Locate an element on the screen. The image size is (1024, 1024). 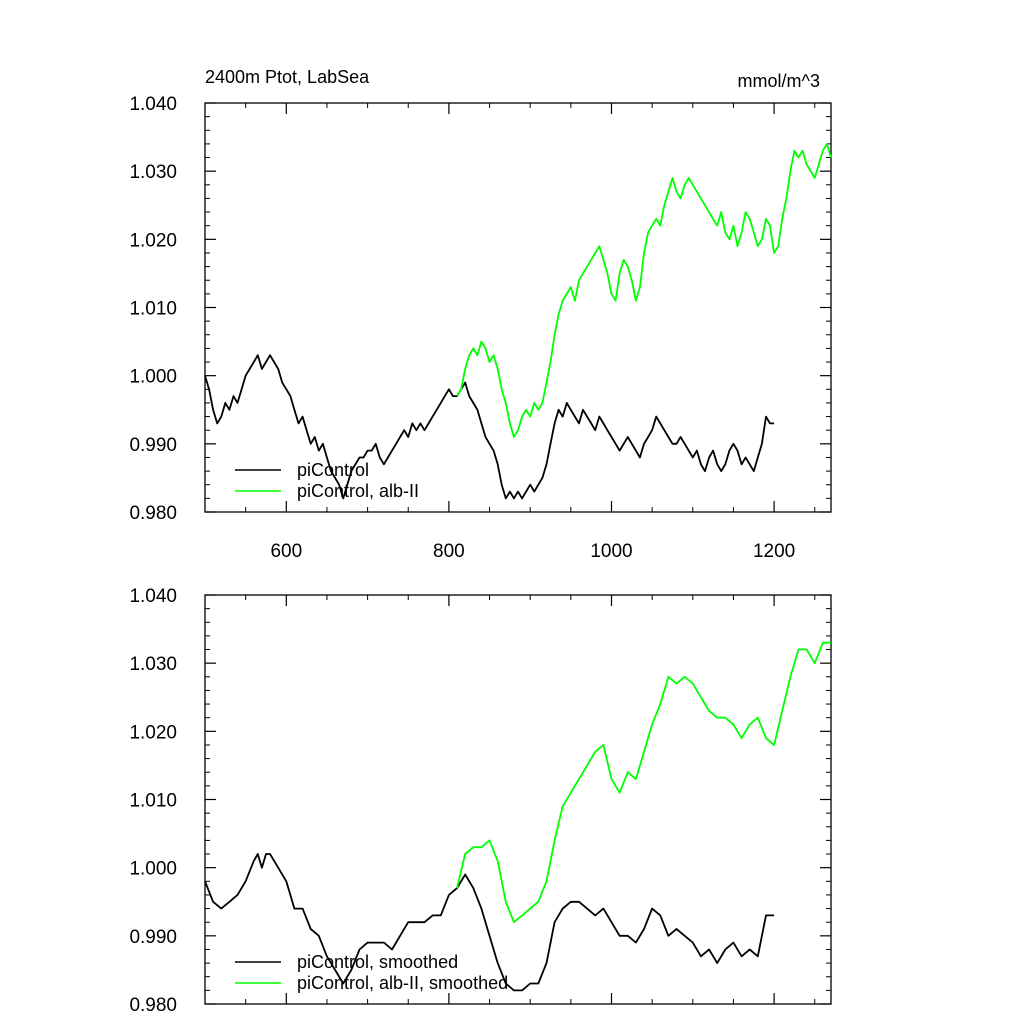
x-tick-label: 800 is located at coordinates (449, 551).